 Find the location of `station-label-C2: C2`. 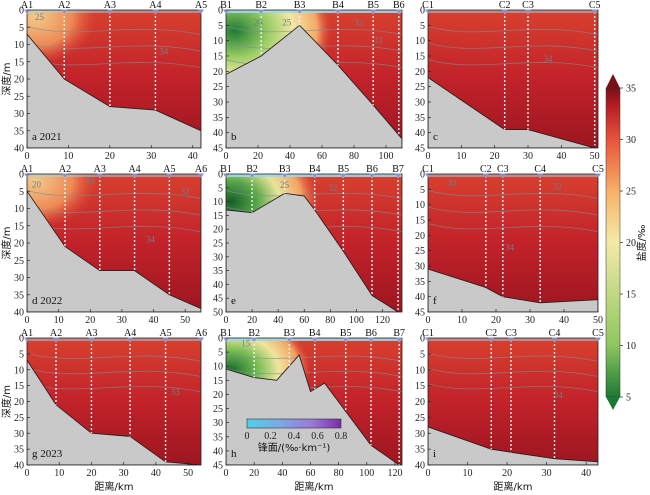

station-label-C2: C2 is located at coordinates (491, 333).